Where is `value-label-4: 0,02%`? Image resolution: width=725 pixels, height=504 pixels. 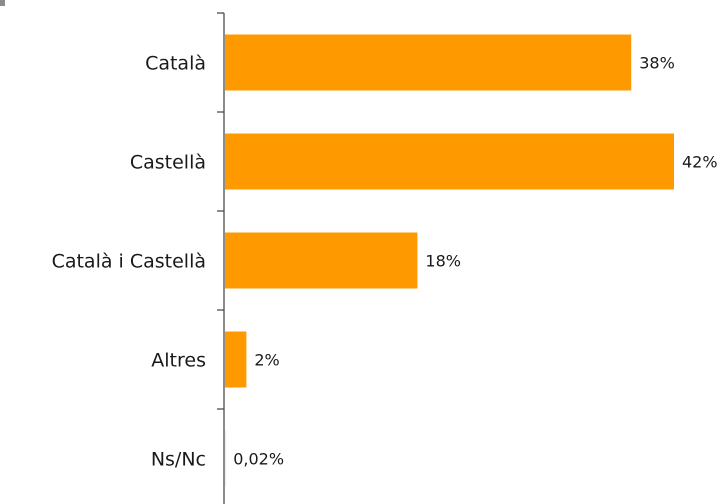 value-label-4: 0,02% is located at coordinates (258, 459).